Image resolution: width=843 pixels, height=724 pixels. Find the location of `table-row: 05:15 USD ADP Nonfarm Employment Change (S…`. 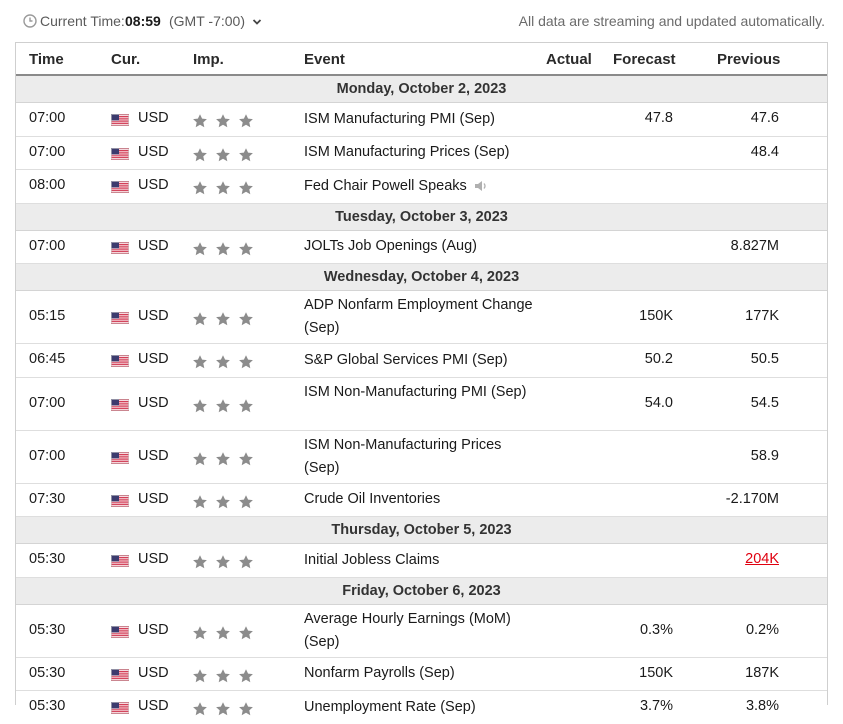

table-row: 05:15 USD ADP Nonfarm Employment Change (S… is located at coordinates (421, 317).